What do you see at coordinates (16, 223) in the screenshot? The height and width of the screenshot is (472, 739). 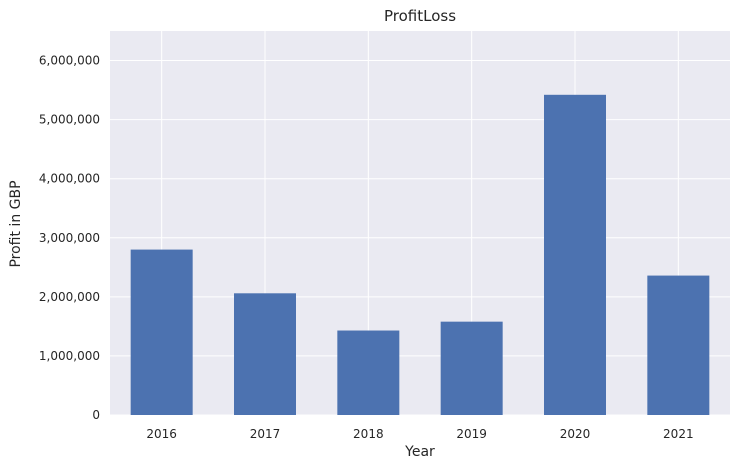 I see `y-axis-label: Profit in GBP` at bounding box center [16, 223].